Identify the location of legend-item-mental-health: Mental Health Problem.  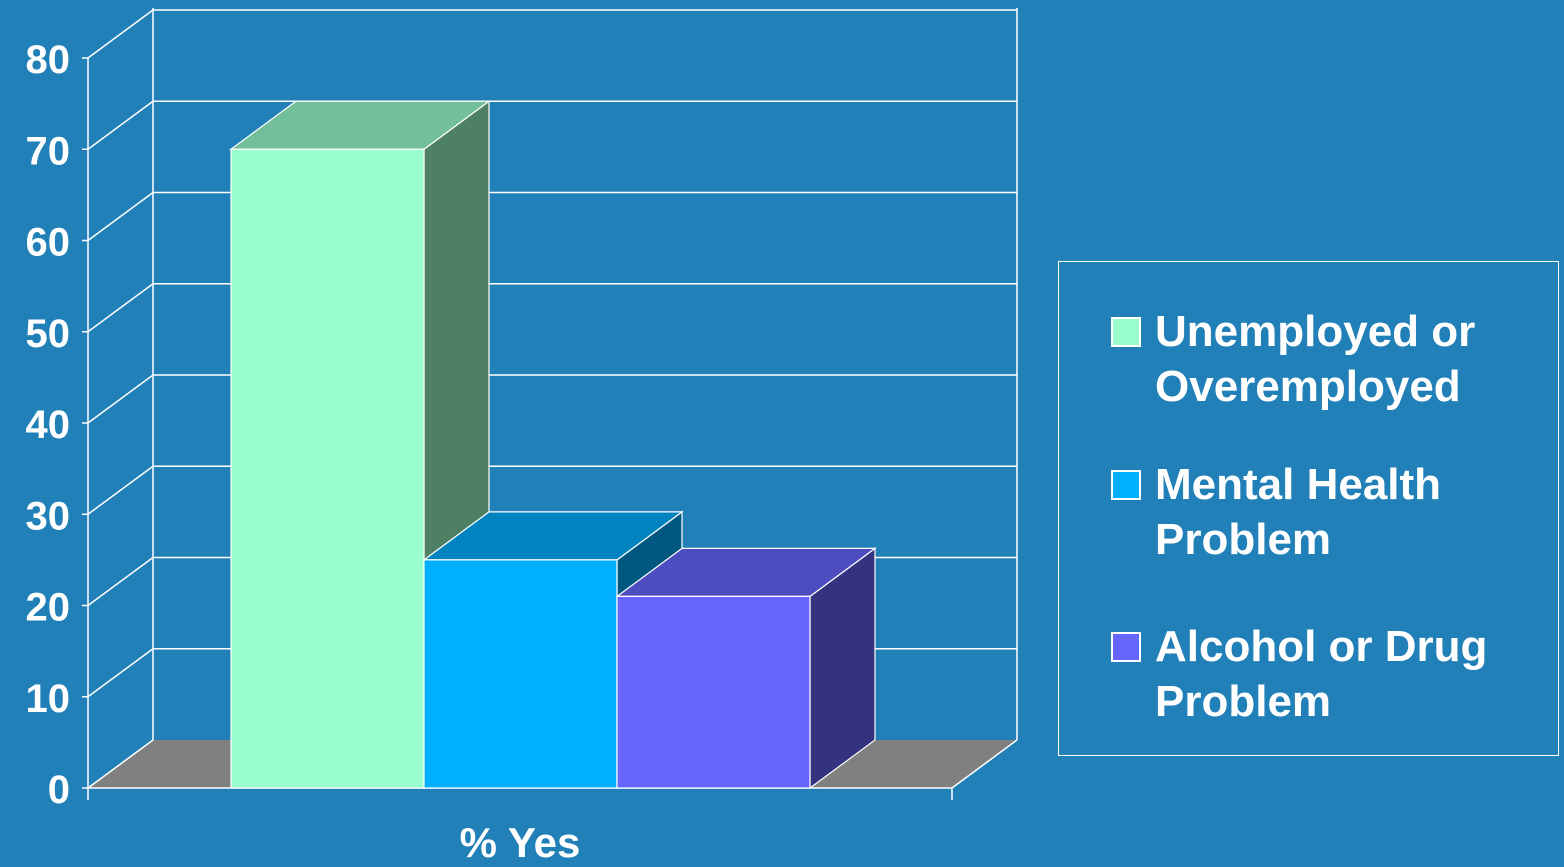
(1323, 512).